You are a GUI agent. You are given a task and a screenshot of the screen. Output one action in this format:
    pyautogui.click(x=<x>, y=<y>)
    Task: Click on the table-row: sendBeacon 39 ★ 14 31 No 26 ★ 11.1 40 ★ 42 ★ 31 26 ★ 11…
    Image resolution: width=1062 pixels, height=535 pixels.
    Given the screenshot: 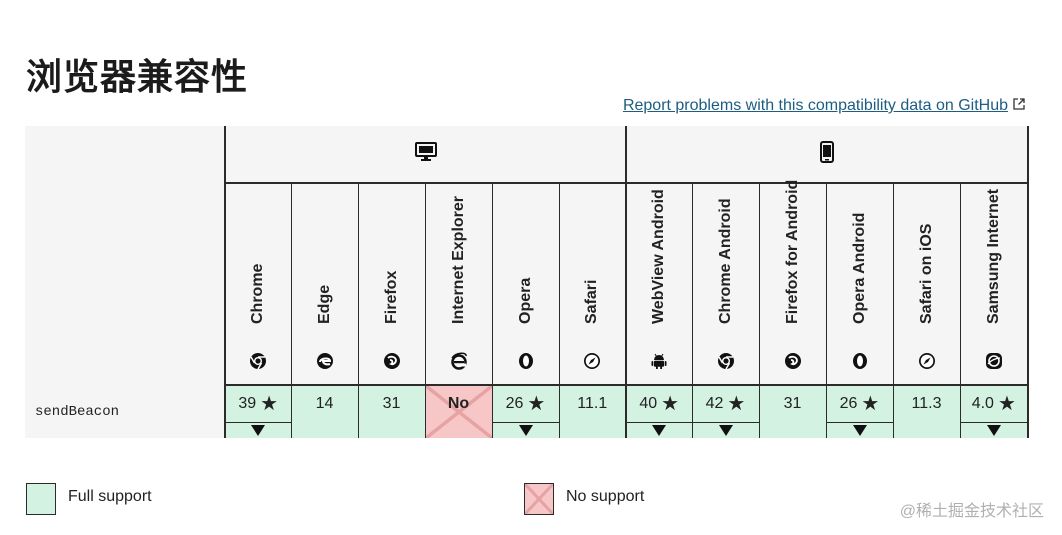 What is the action you would take?
    pyautogui.click(x=527, y=412)
    